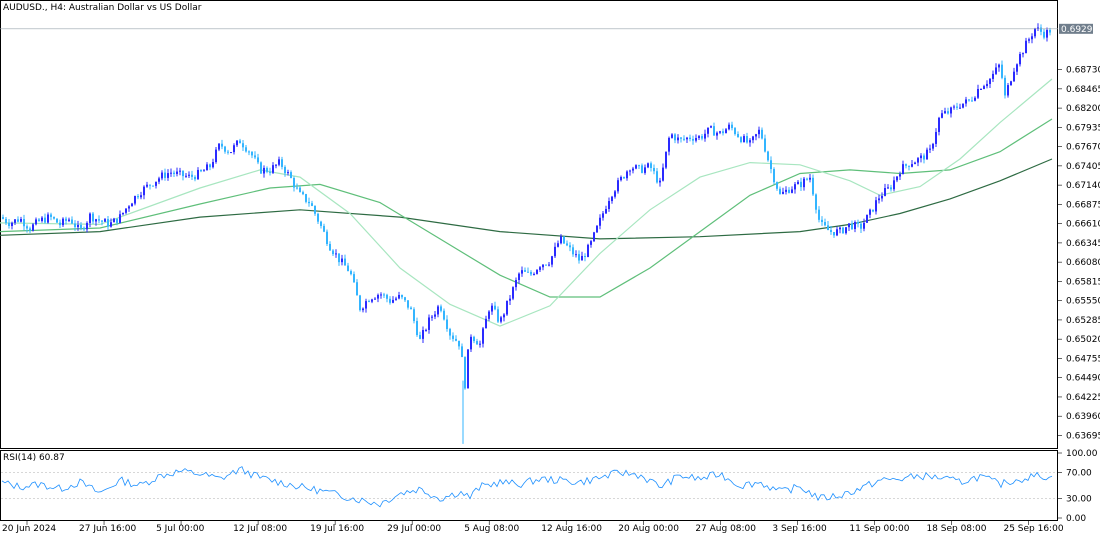 This screenshot has height=535, width=1100. I want to click on price-tick-label: 0.67140, so click(1083, 186).